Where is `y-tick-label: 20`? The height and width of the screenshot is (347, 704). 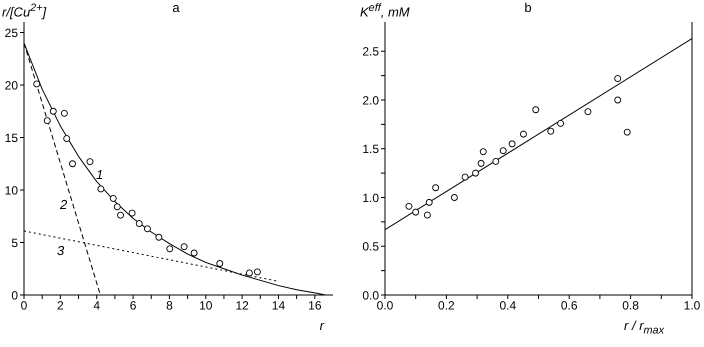
y-tick-label: 20 is located at coordinates (11, 85).